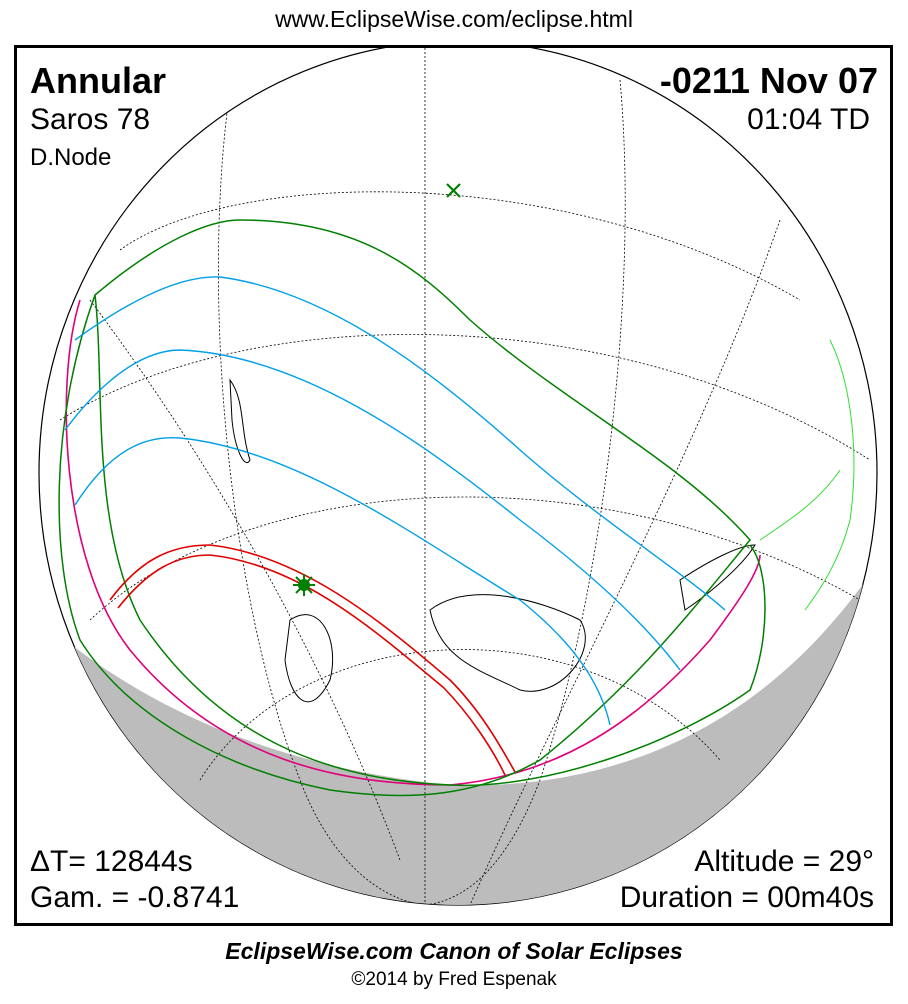  Describe the element at coordinates (312, 660) in the screenshot. I see `annular-path` at that location.